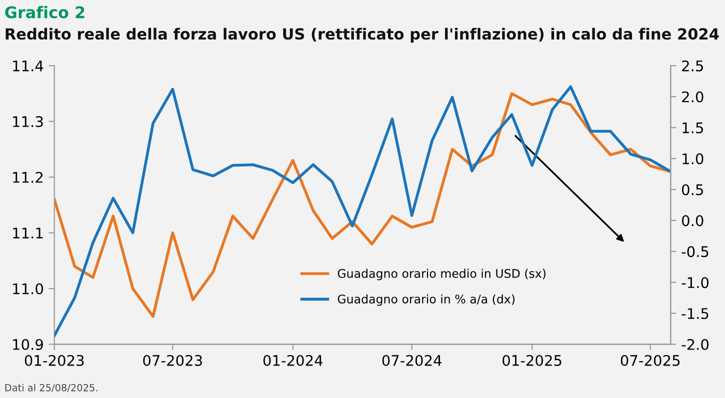 The height and width of the screenshot is (398, 725). What do you see at coordinates (28, 122) in the screenshot?
I see `y-tick-label: 11.3` at bounding box center [28, 122].